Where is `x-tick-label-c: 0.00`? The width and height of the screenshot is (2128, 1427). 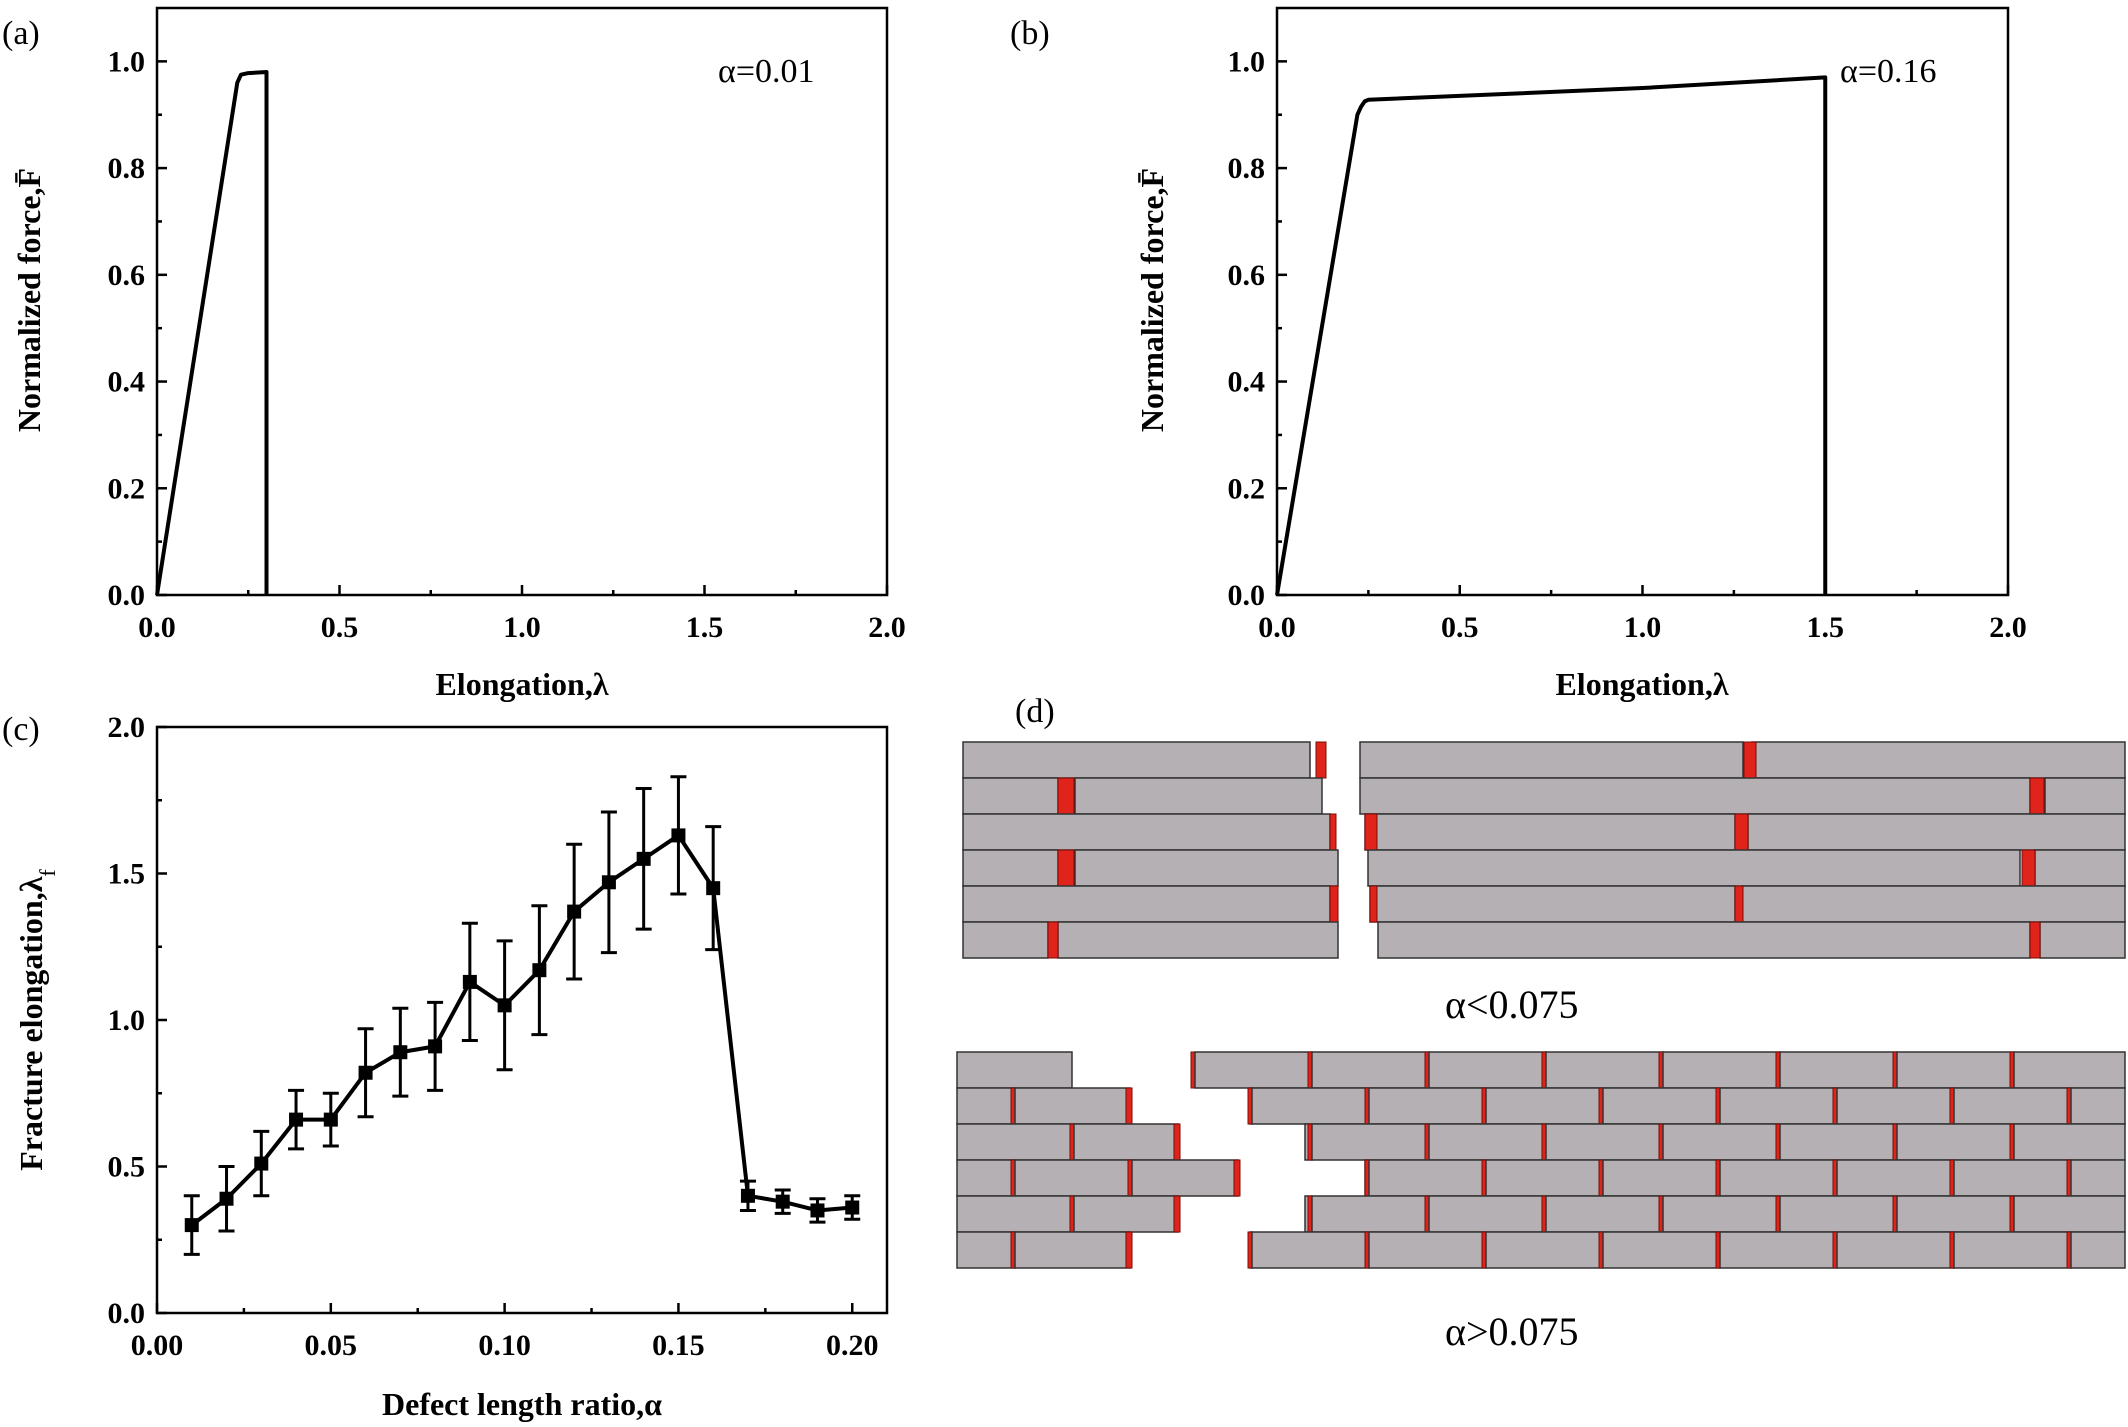
x-tick-label-c: 0.00 is located at coordinates (157, 1345).